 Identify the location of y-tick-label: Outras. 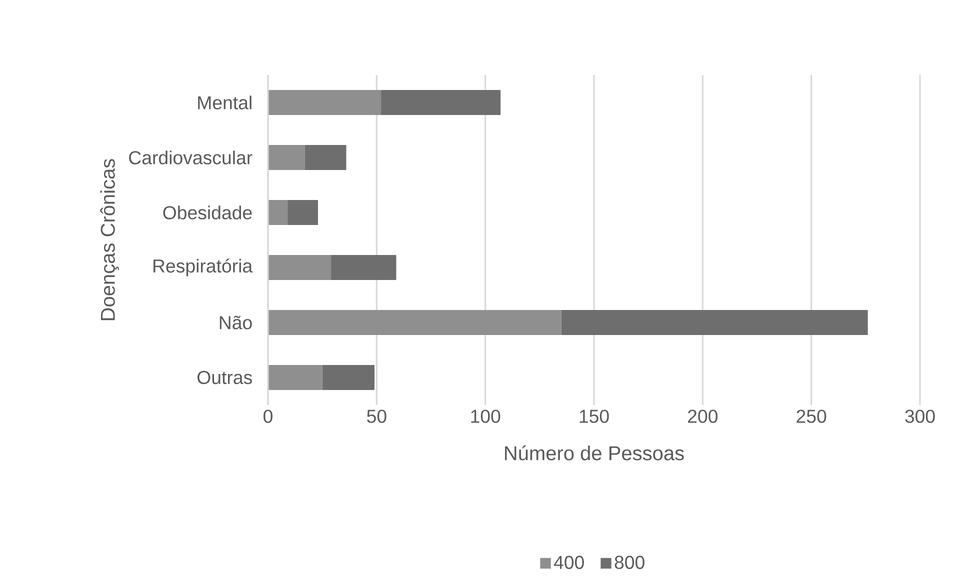
(224, 377).